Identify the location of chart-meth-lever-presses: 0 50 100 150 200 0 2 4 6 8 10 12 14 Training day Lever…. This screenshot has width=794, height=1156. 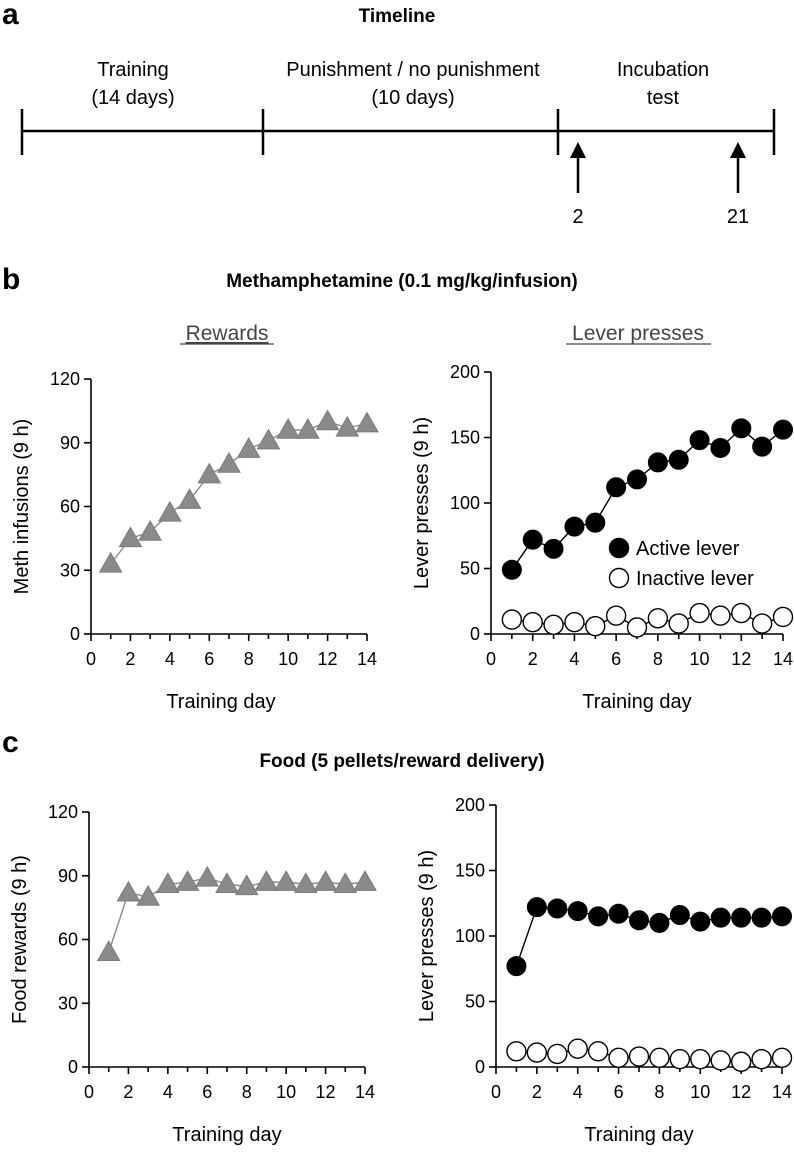
(602, 537).